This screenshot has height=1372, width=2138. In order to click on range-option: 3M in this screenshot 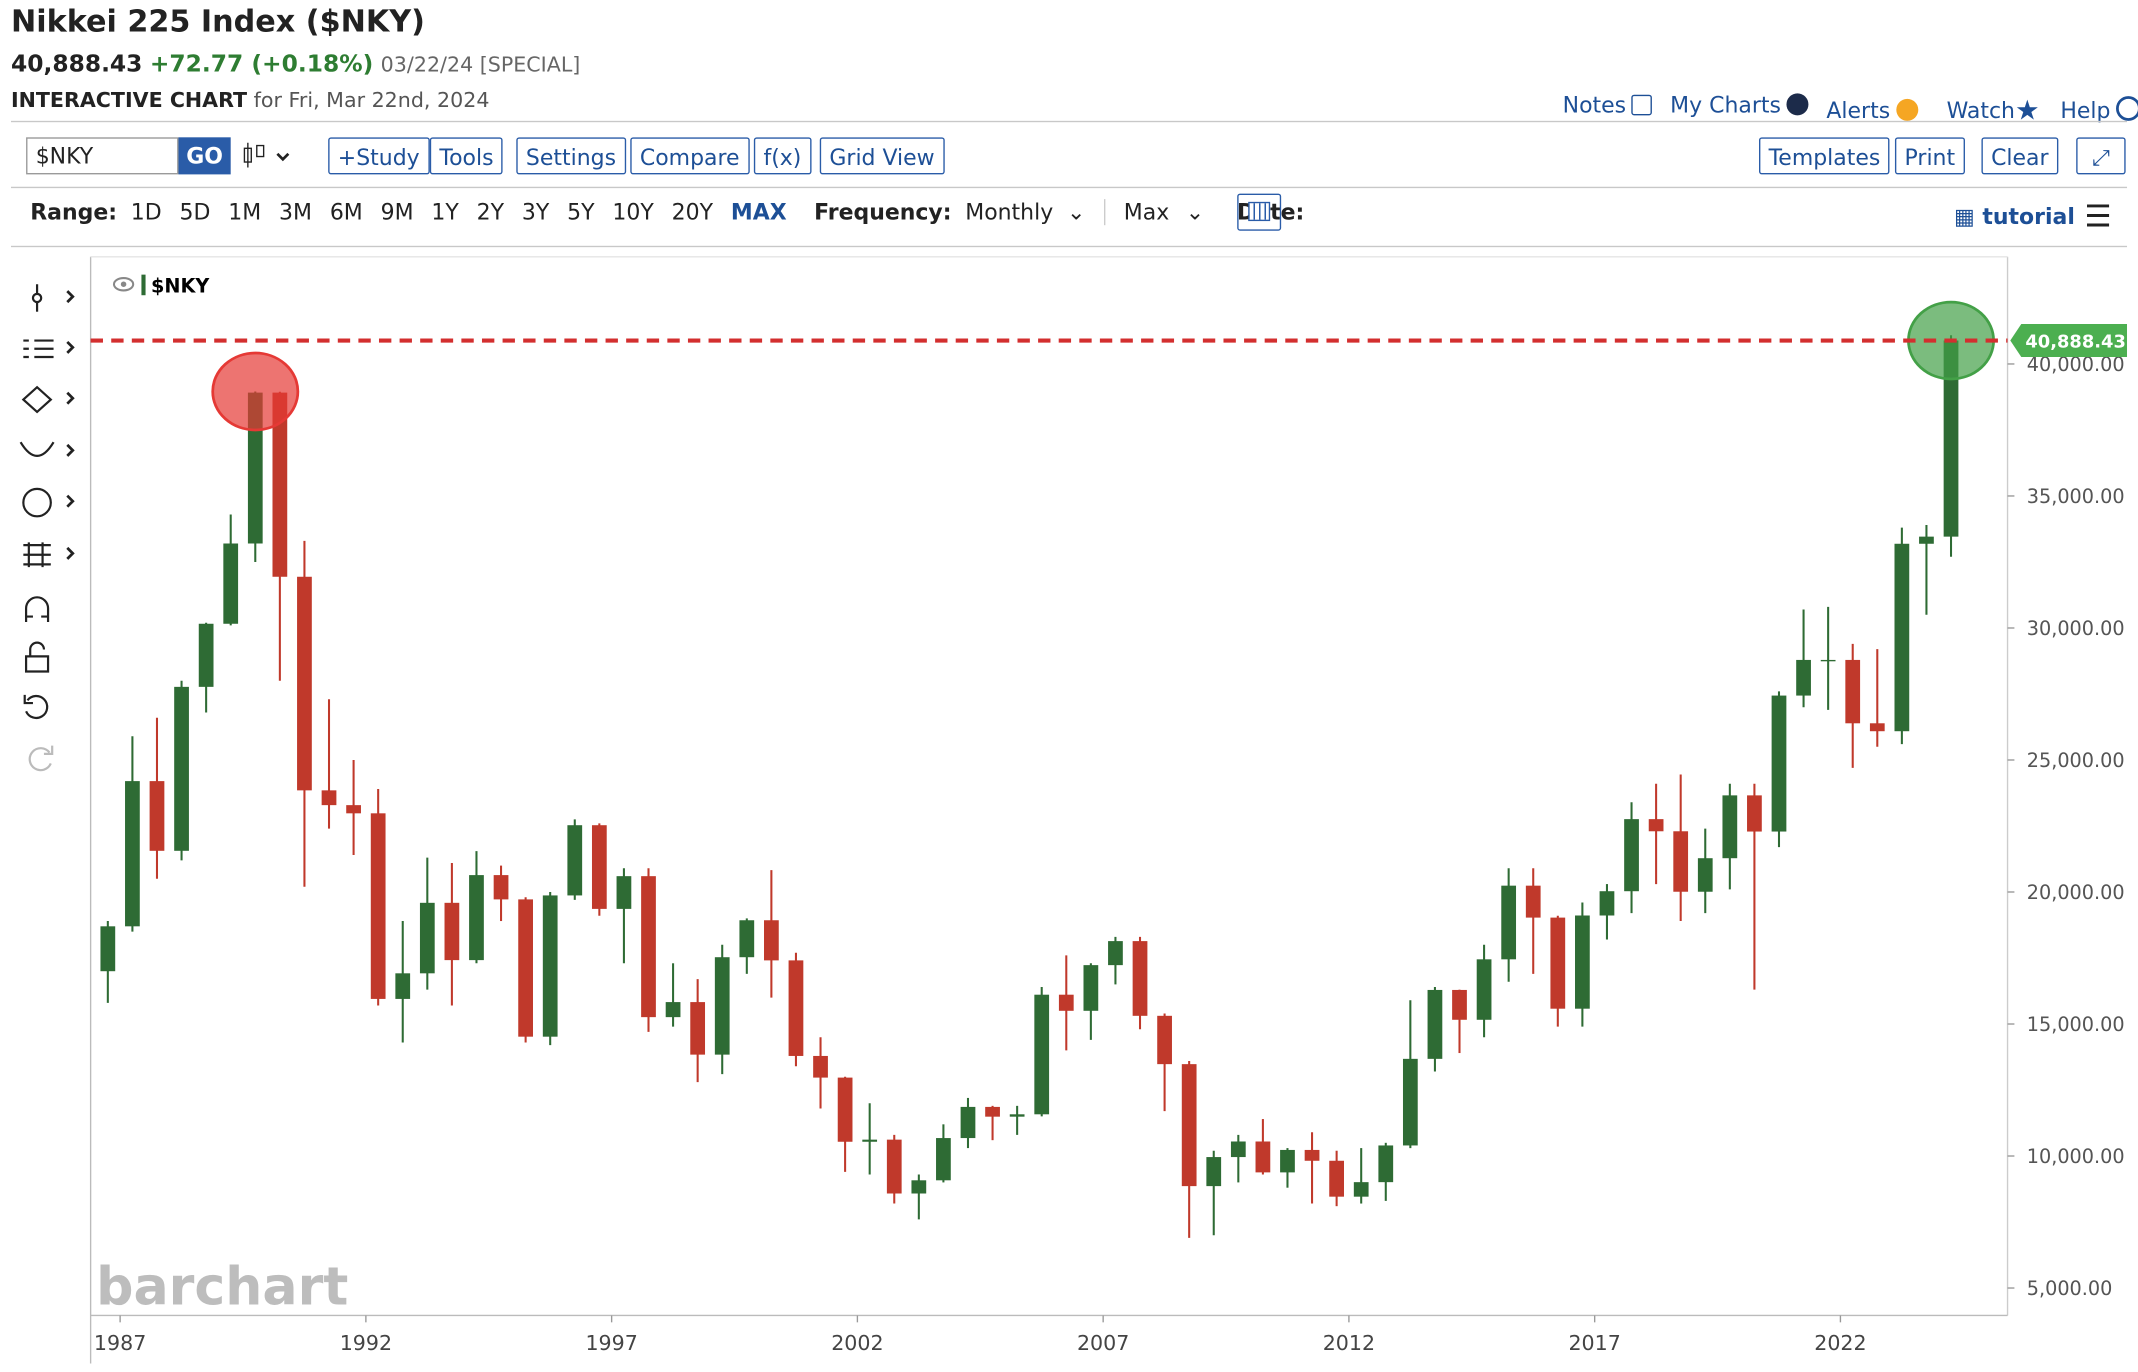, I will do `click(295, 212)`.